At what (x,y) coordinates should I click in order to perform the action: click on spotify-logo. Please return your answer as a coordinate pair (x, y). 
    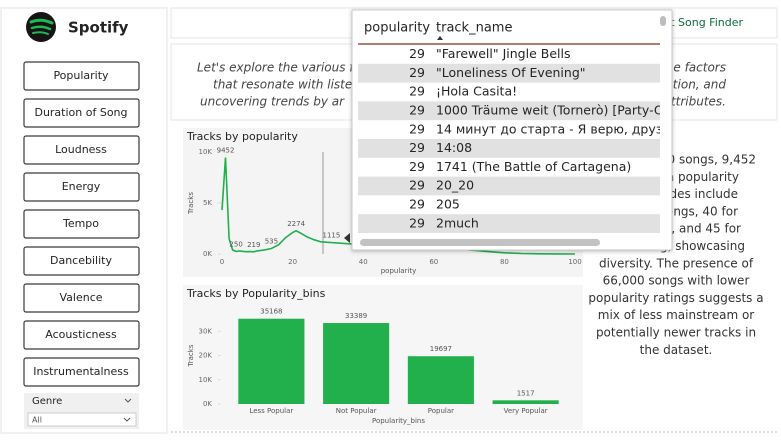
    Looking at the image, I should click on (41, 27).